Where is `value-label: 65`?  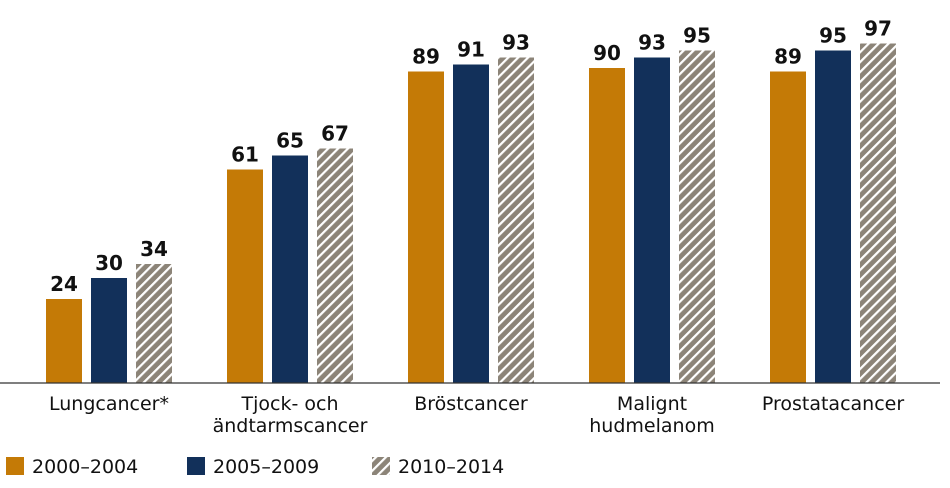 value-label: 65 is located at coordinates (290, 141).